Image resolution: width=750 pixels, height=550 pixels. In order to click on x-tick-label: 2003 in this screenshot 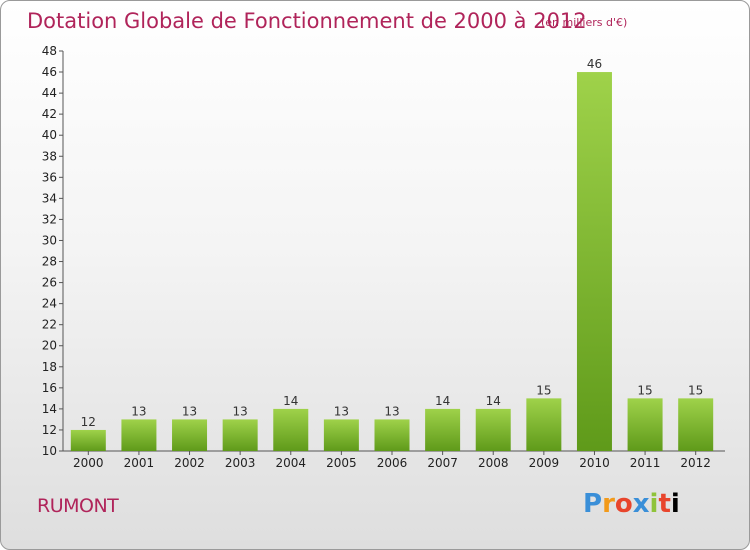, I will do `click(240, 463)`.